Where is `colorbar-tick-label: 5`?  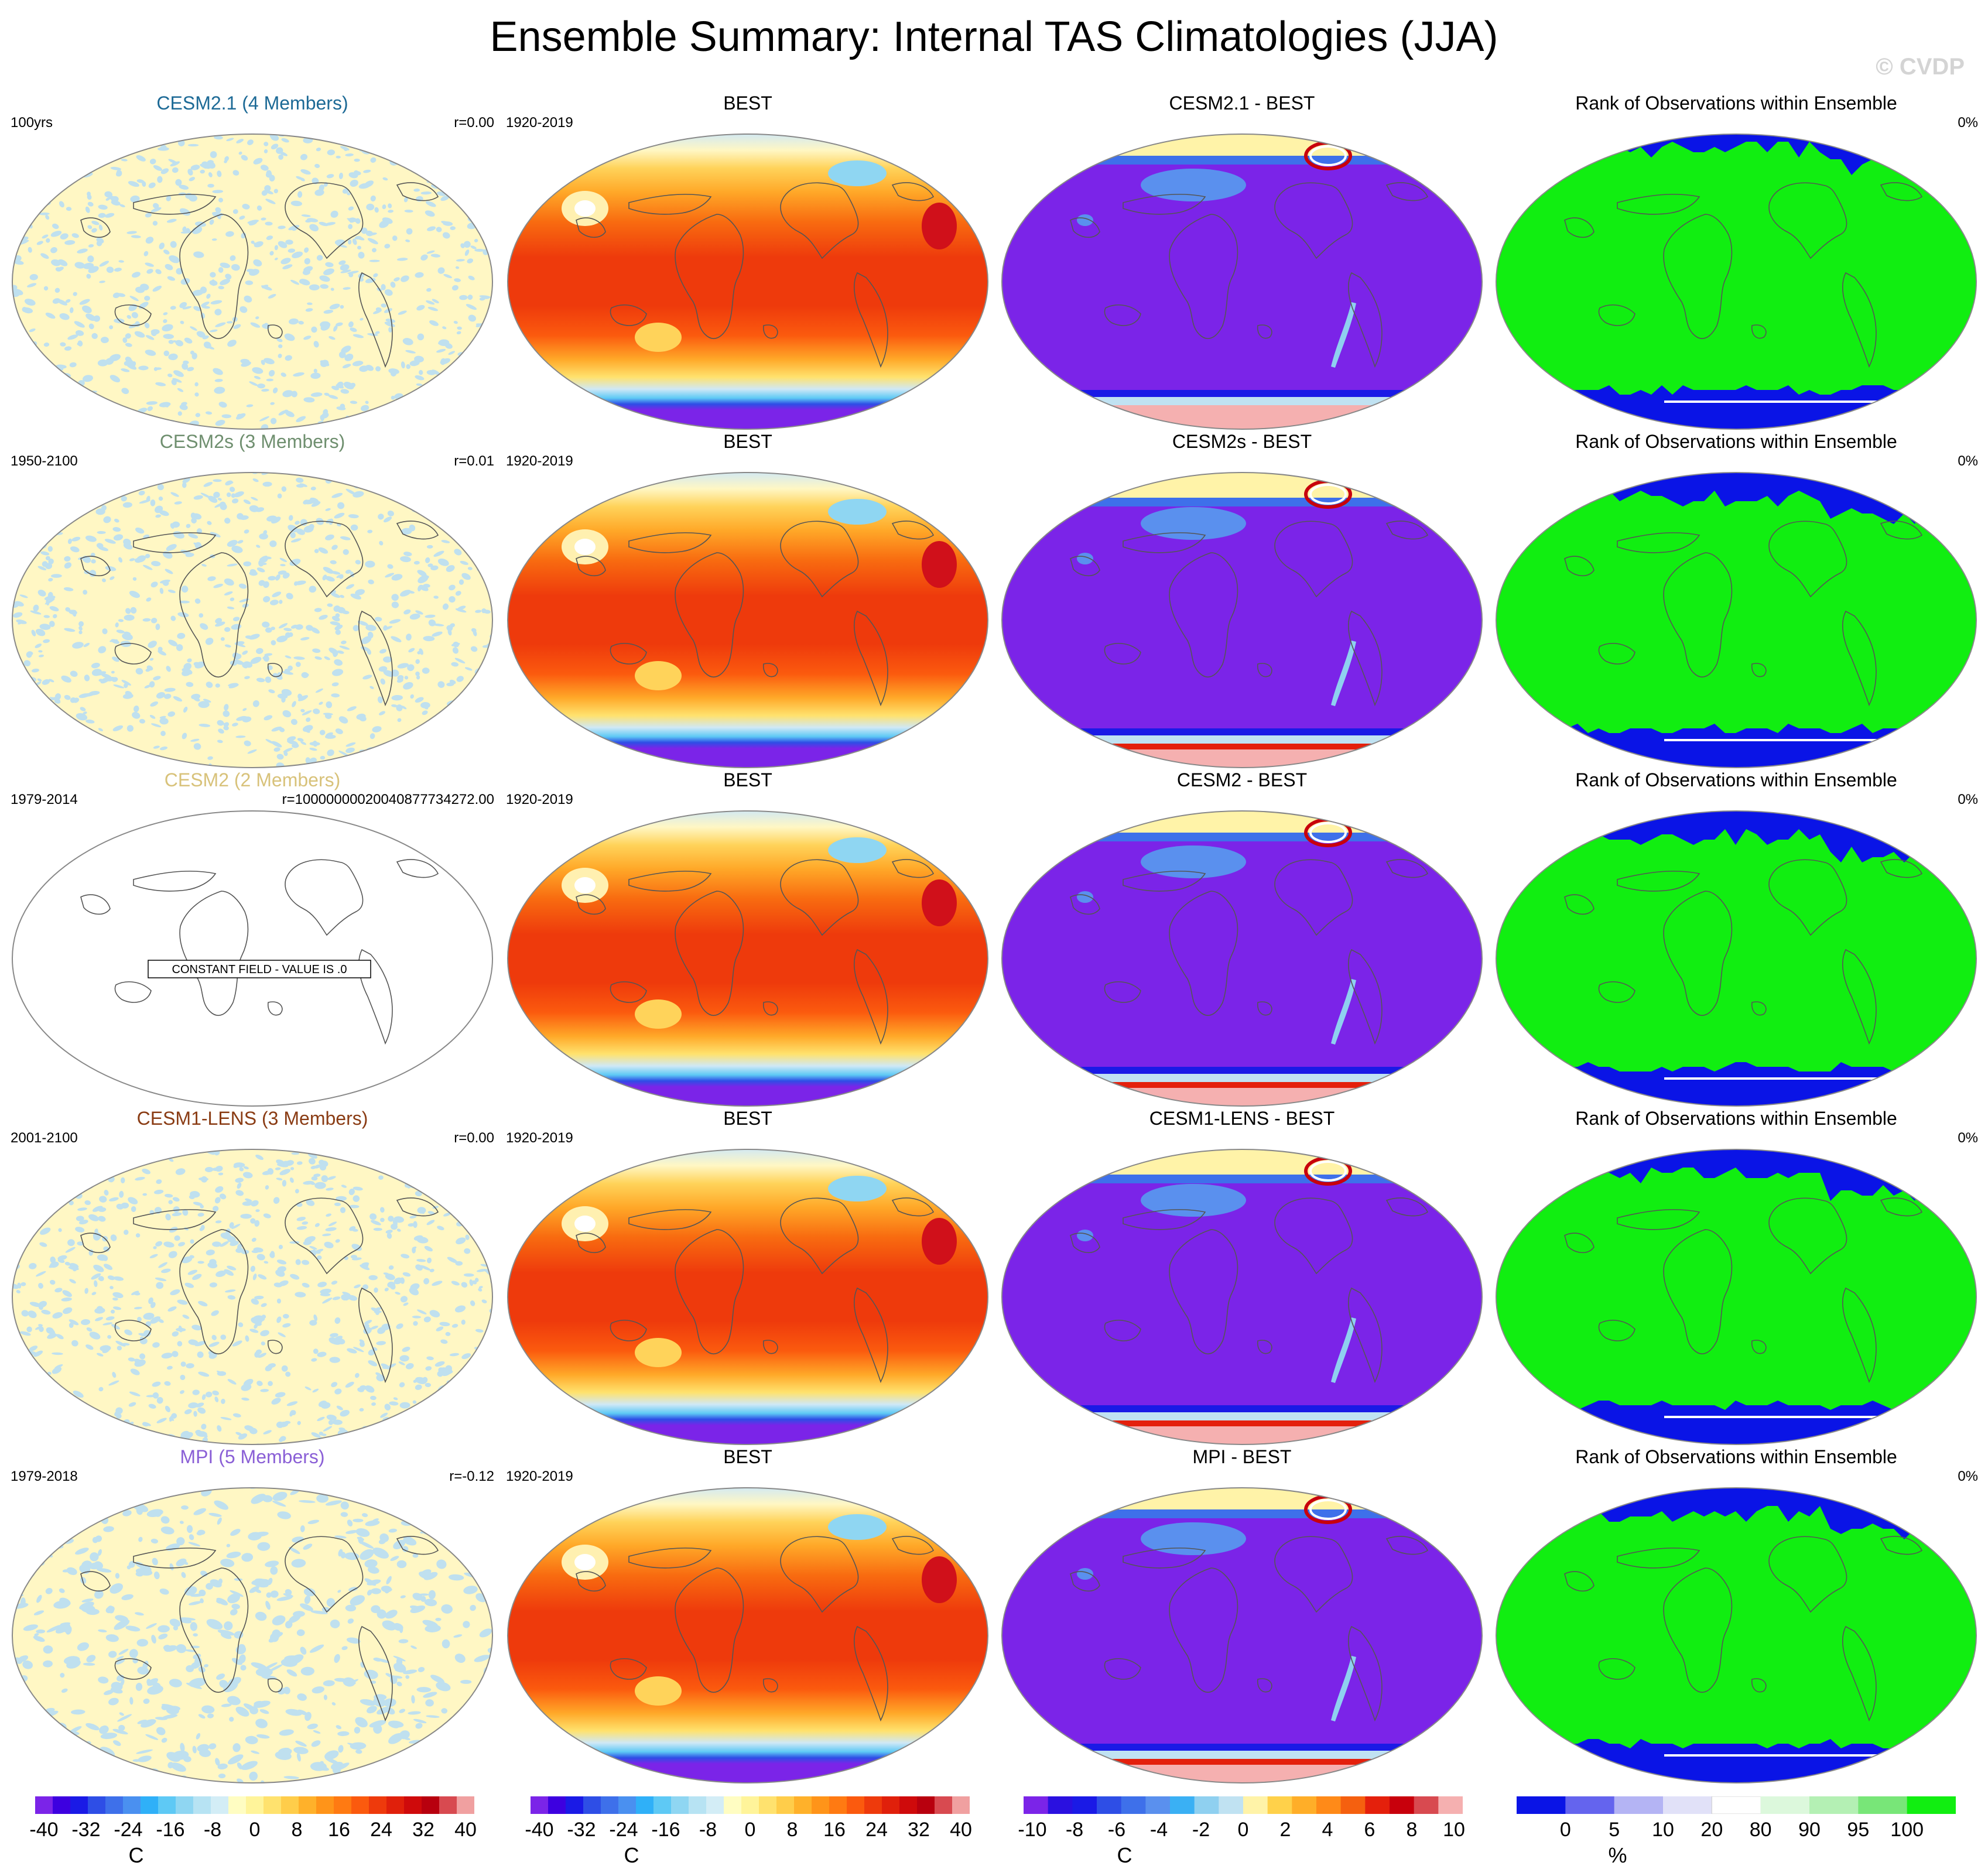 colorbar-tick-label: 5 is located at coordinates (1614, 1830).